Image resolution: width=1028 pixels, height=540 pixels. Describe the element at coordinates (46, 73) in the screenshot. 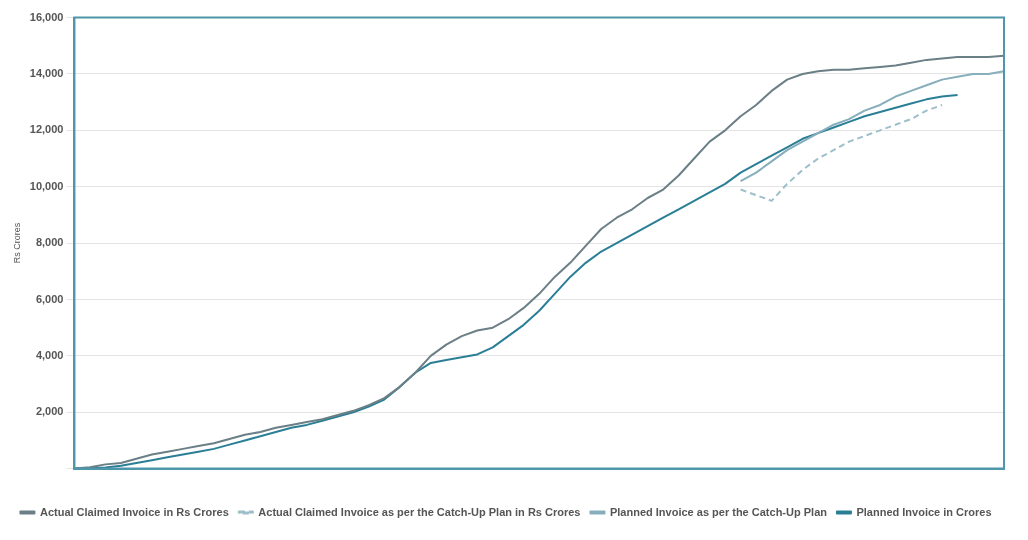

I see `y-tick-label: 14,000` at that location.